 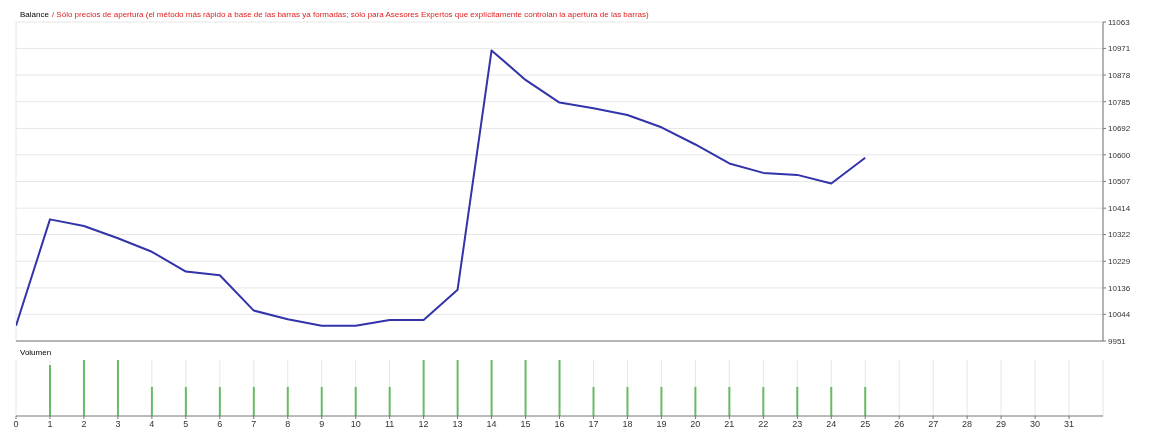 What do you see at coordinates (491, 424) in the screenshot?
I see `x-tick-label: 14` at bounding box center [491, 424].